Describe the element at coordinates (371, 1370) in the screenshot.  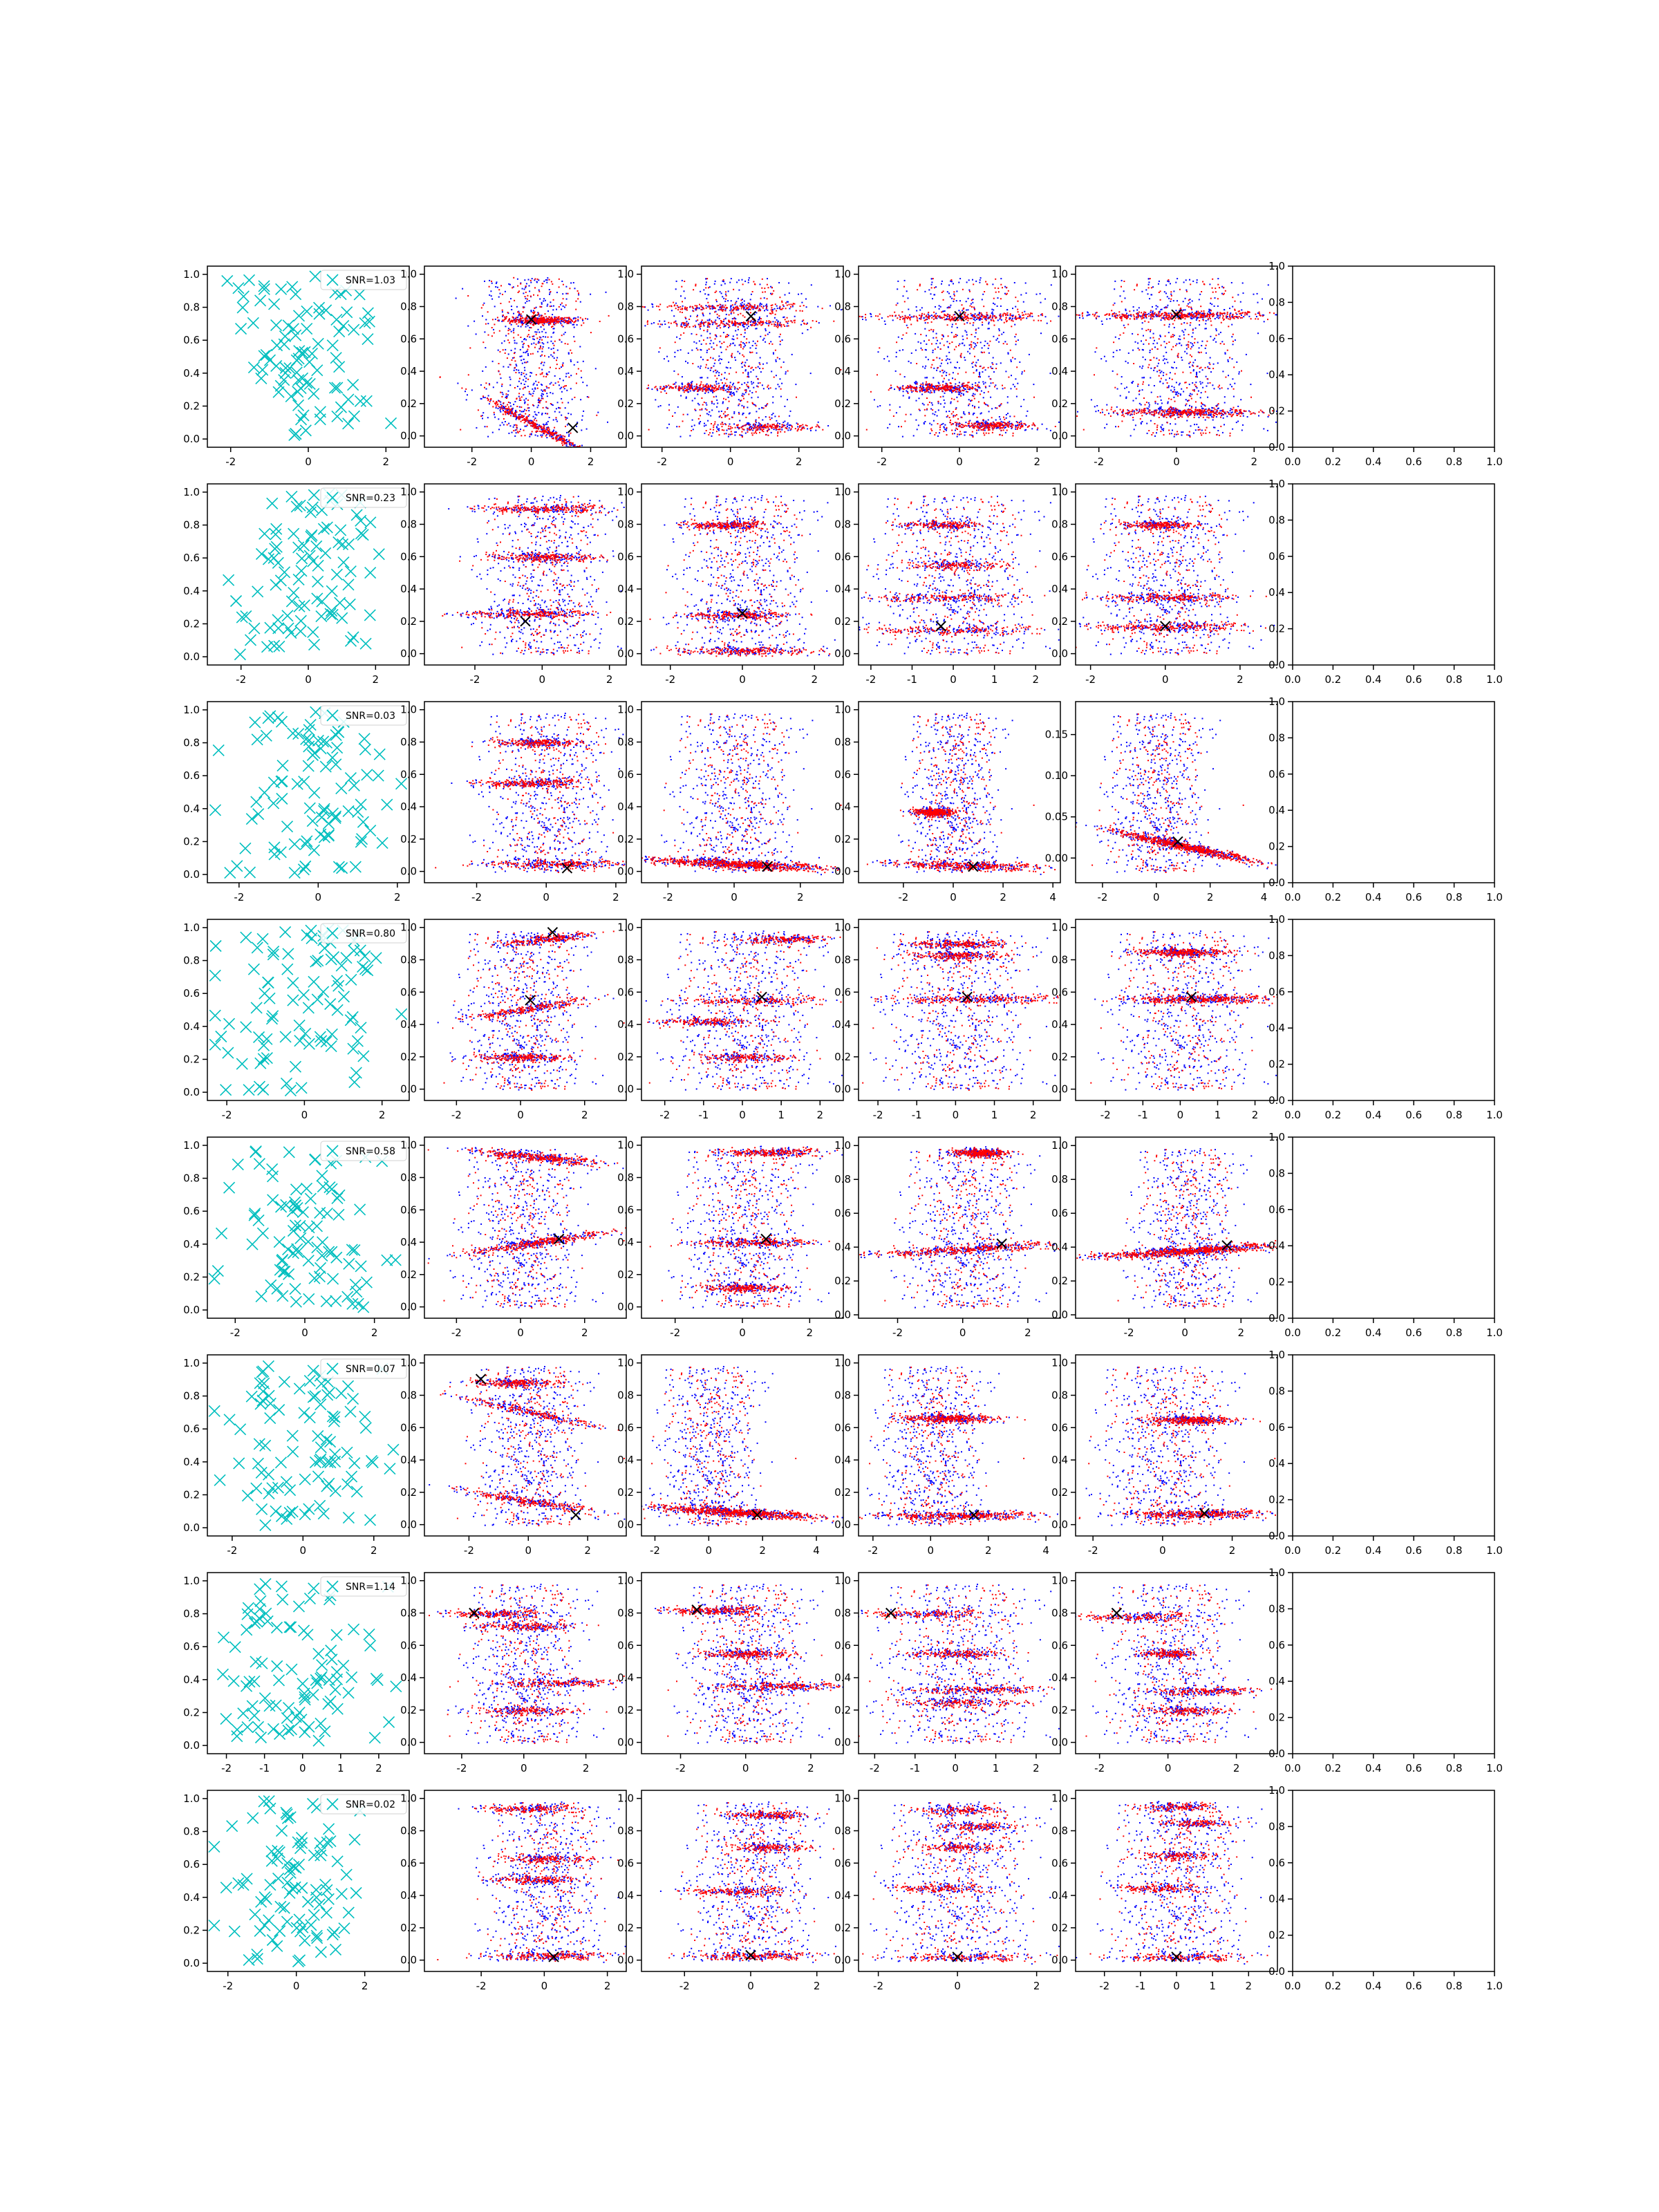
I see `snr-label: SNR=0.07` at that location.